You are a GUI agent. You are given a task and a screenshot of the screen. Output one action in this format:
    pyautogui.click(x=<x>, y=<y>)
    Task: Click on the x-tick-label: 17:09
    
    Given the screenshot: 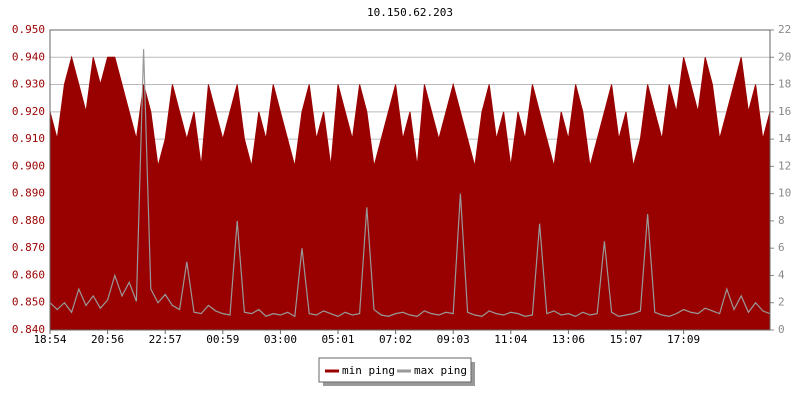 What is the action you would take?
    pyautogui.click(x=683, y=339)
    